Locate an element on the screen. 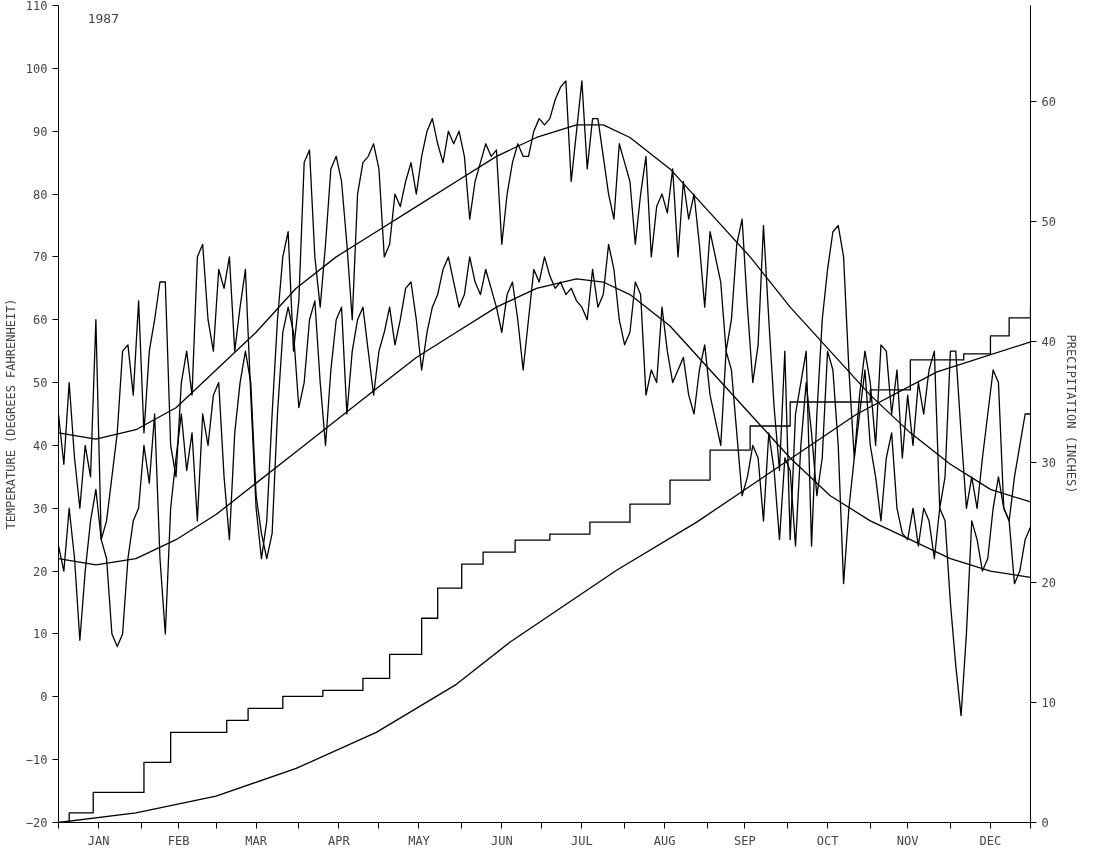 This screenshot has width=1102, height=862. y-tick-label: 20 is located at coordinates (40, 571).